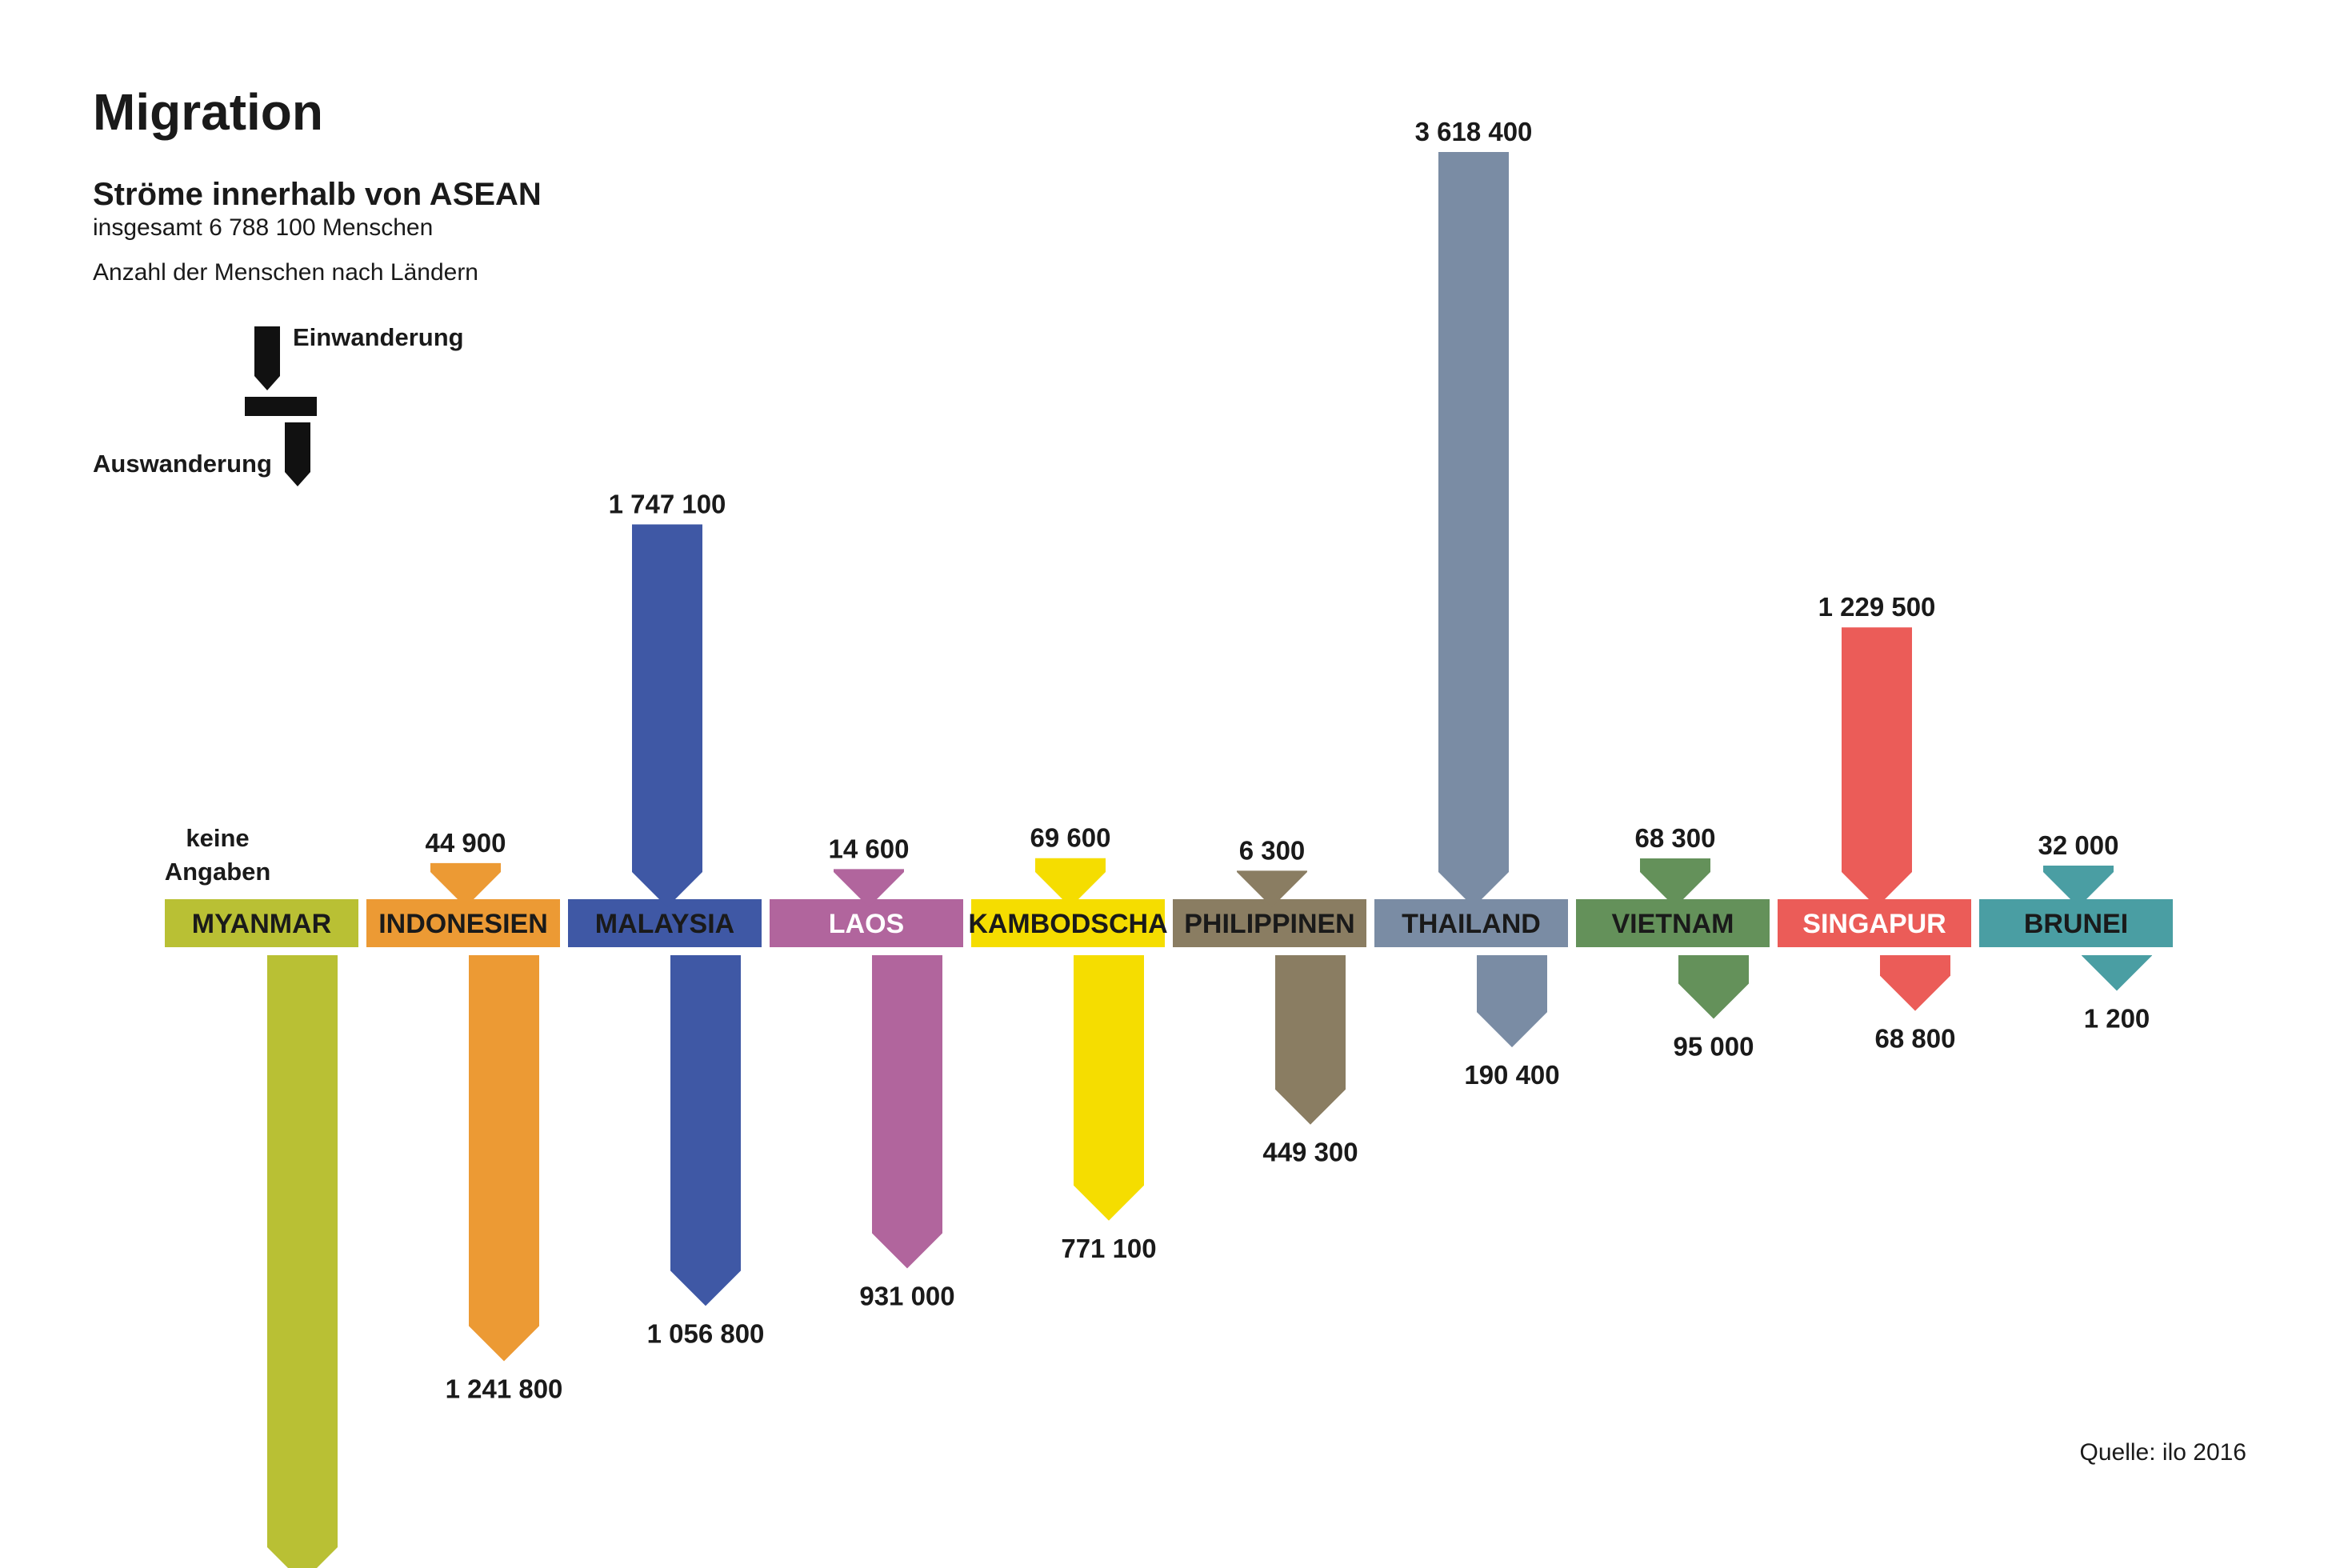  I want to click on chart-subtitle: Ströme innerhalb von ASEAN, so click(317, 194).